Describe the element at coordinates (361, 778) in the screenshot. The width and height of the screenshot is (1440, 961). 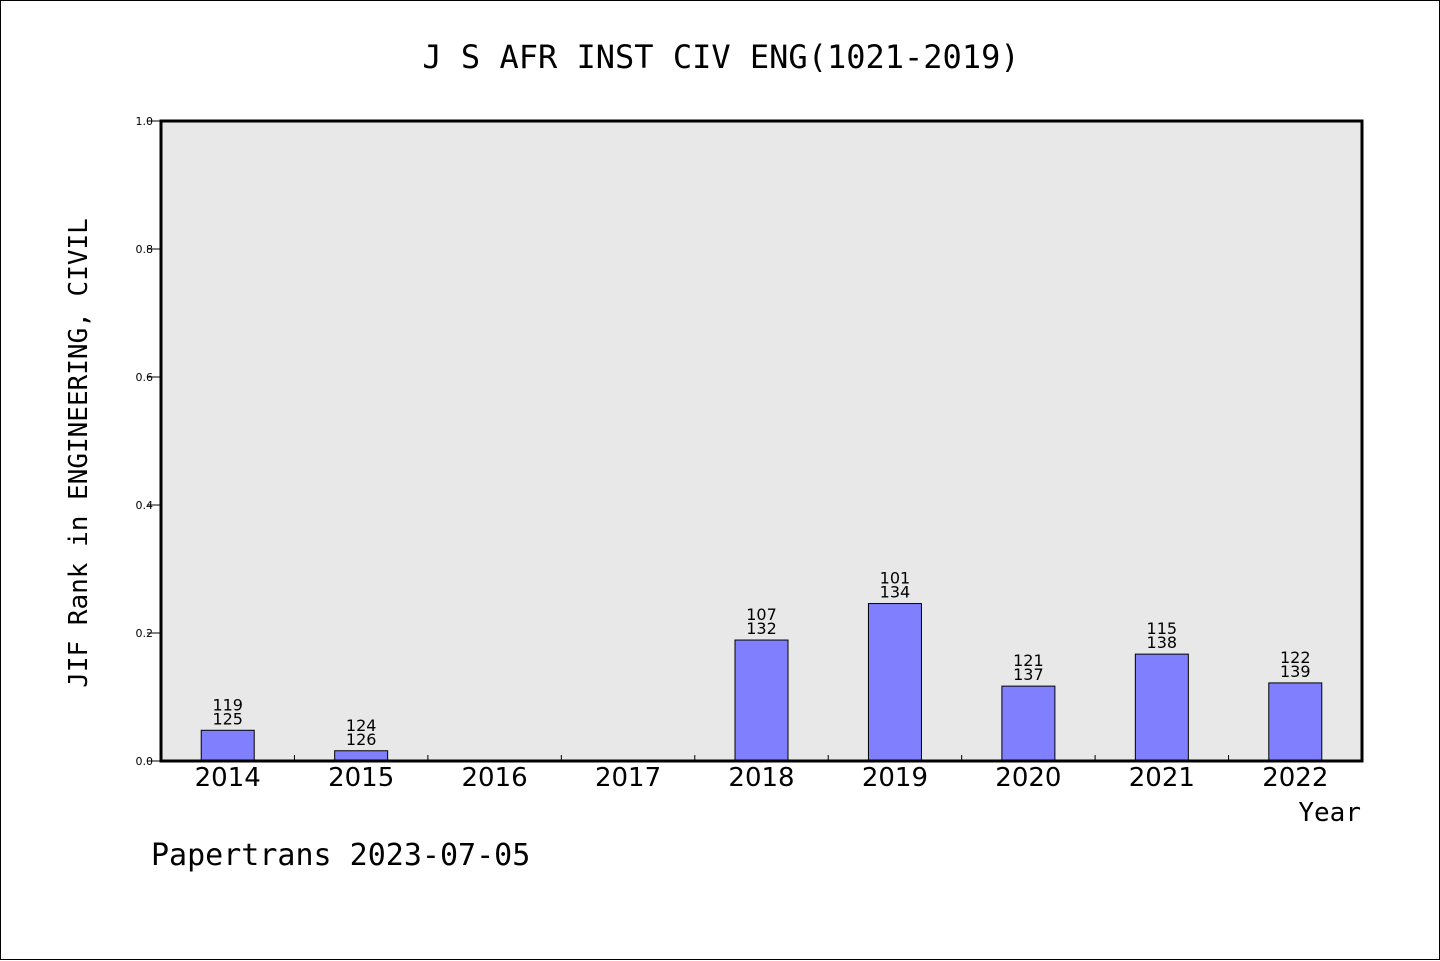
I see `x-tick-label: 2015` at that location.